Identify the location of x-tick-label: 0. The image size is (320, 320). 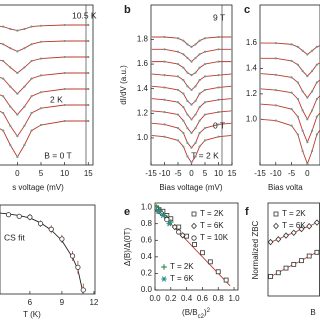
(307, 173).